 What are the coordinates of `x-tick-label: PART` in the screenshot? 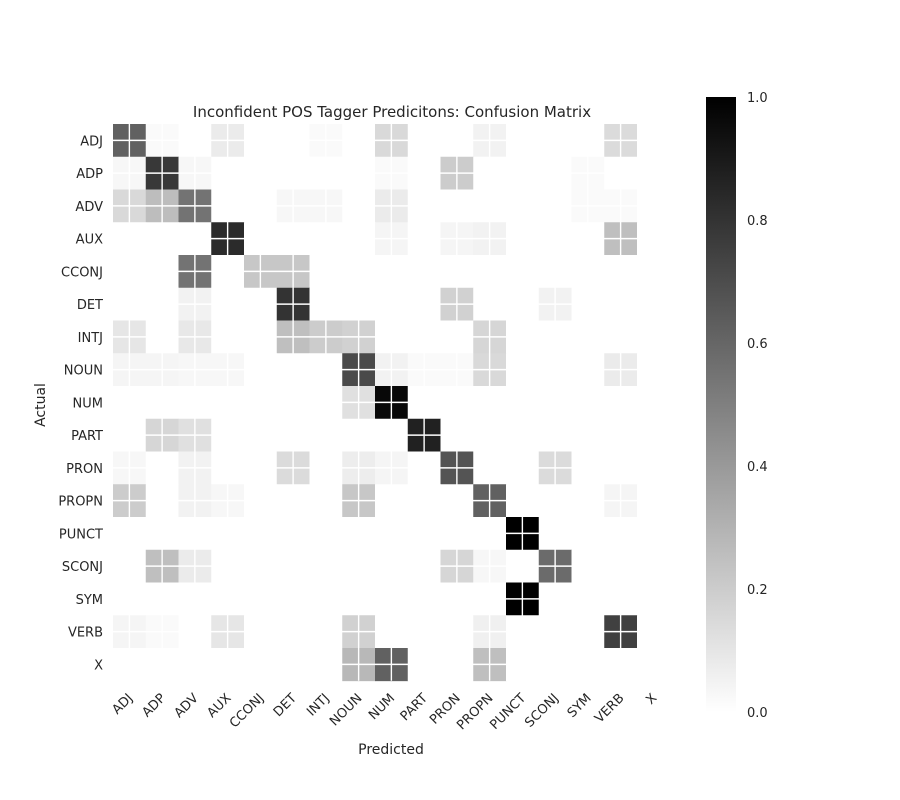 It's located at (414, 707).